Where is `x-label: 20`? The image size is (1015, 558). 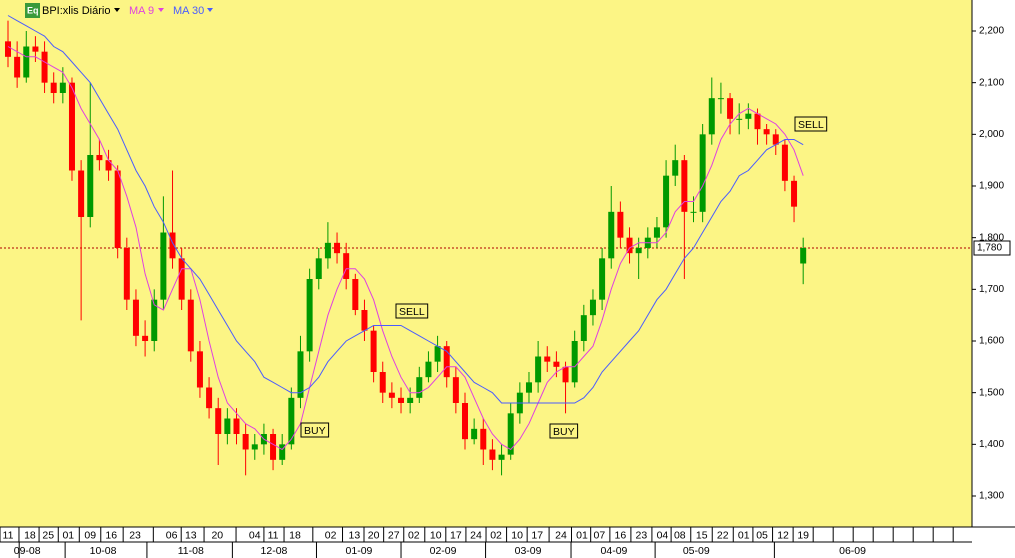
x-label: 20 is located at coordinates (374, 535).